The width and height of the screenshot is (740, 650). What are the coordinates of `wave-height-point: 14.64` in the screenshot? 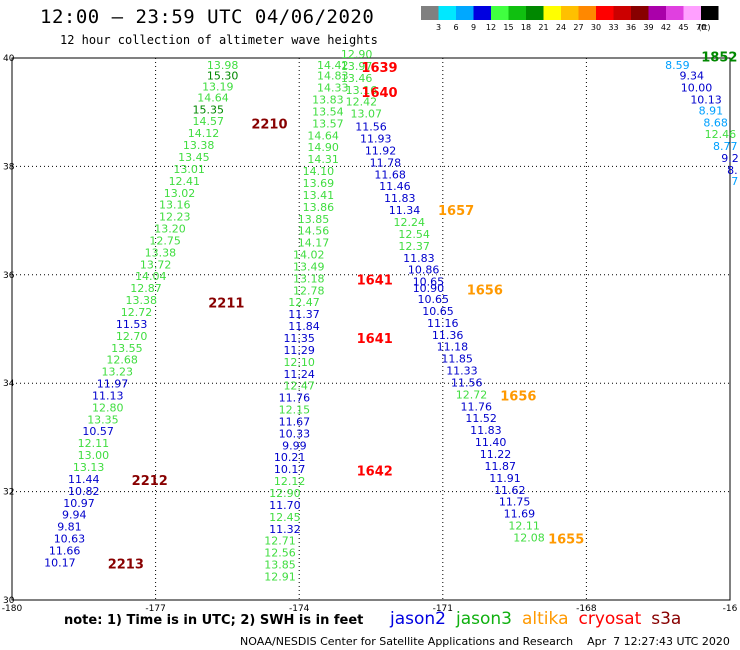 It's located at (213, 97).